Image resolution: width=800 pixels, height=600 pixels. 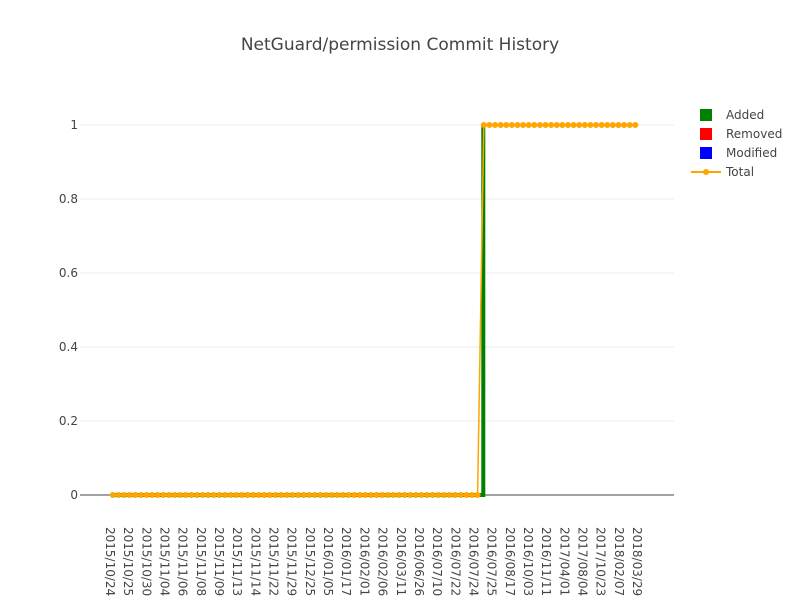 I want to click on legend-item-removed: Removed, so click(x=741, y=134).